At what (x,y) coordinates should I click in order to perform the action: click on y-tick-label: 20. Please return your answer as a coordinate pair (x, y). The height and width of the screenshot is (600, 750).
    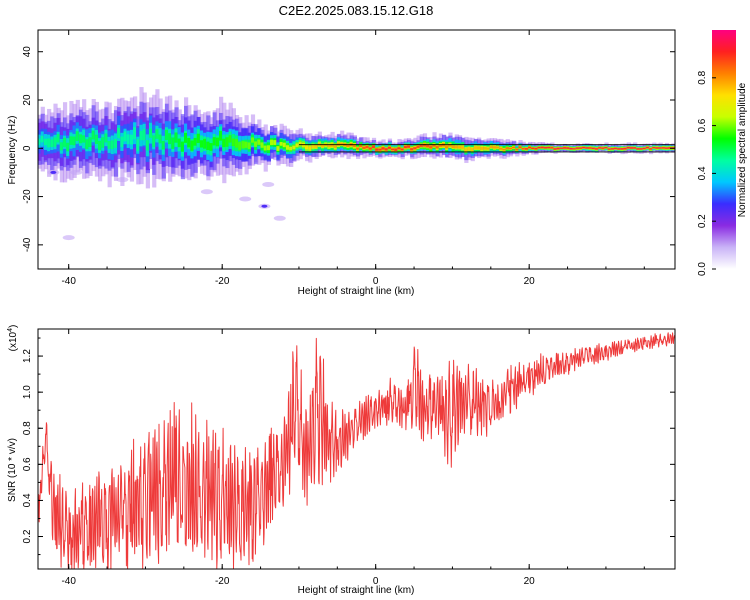
    Looking at the image, I should click on (27, 100).